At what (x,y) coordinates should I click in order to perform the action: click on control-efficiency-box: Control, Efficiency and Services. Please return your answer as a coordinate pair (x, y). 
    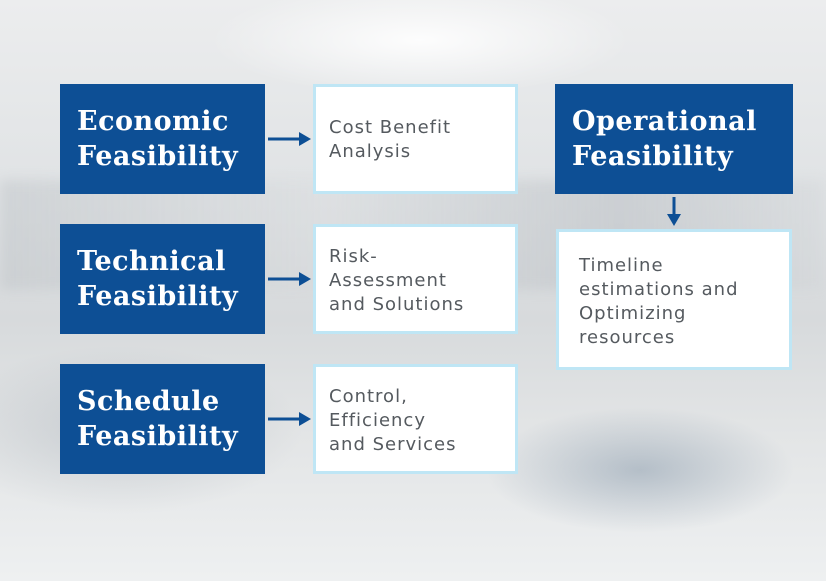
    Looking at the image, I should click on (415, 419).